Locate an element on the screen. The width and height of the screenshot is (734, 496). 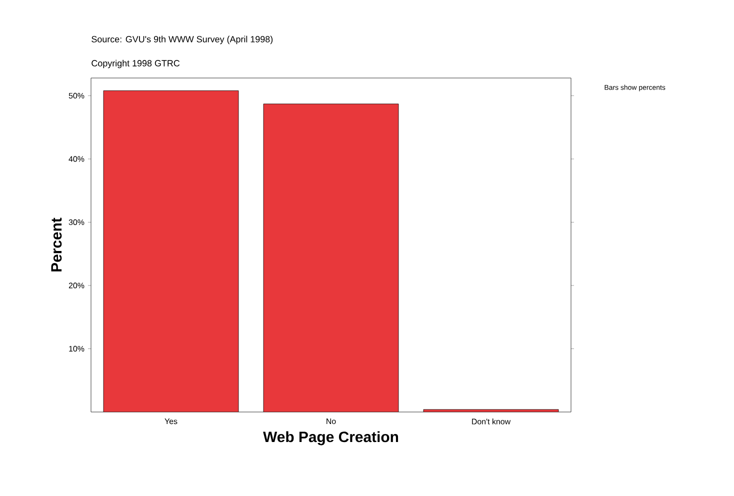
source-note: Source: GVU's 9th WWW Survey (April 1998) is located at coordinates (182, 40).